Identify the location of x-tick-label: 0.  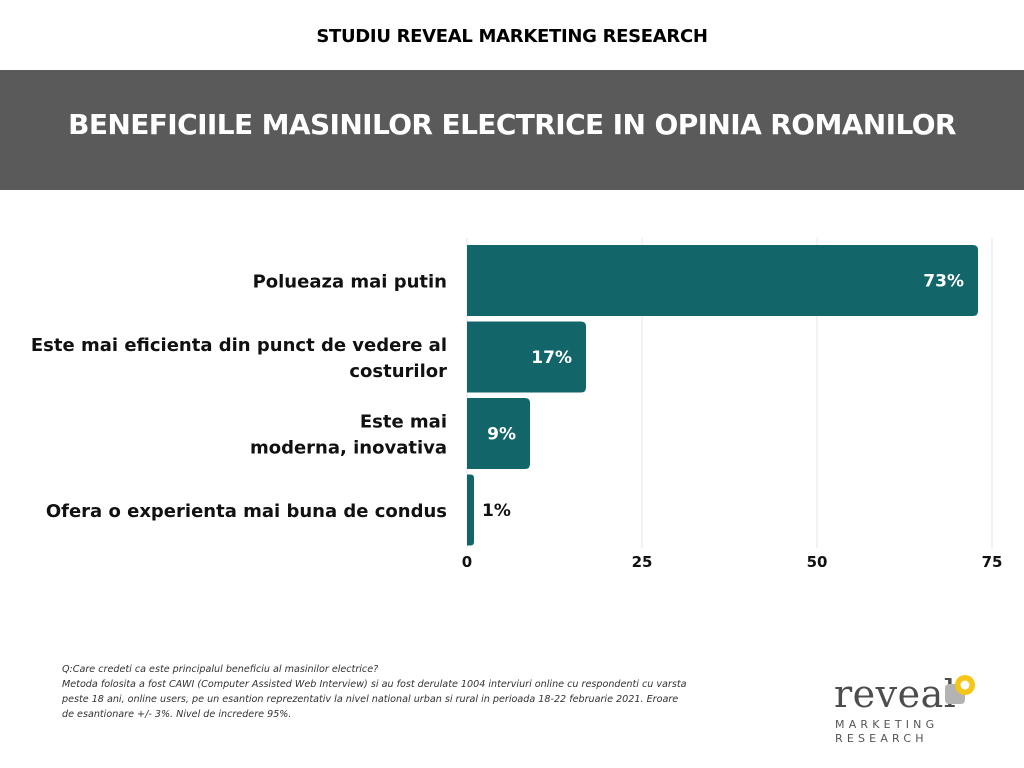
(467, 562).